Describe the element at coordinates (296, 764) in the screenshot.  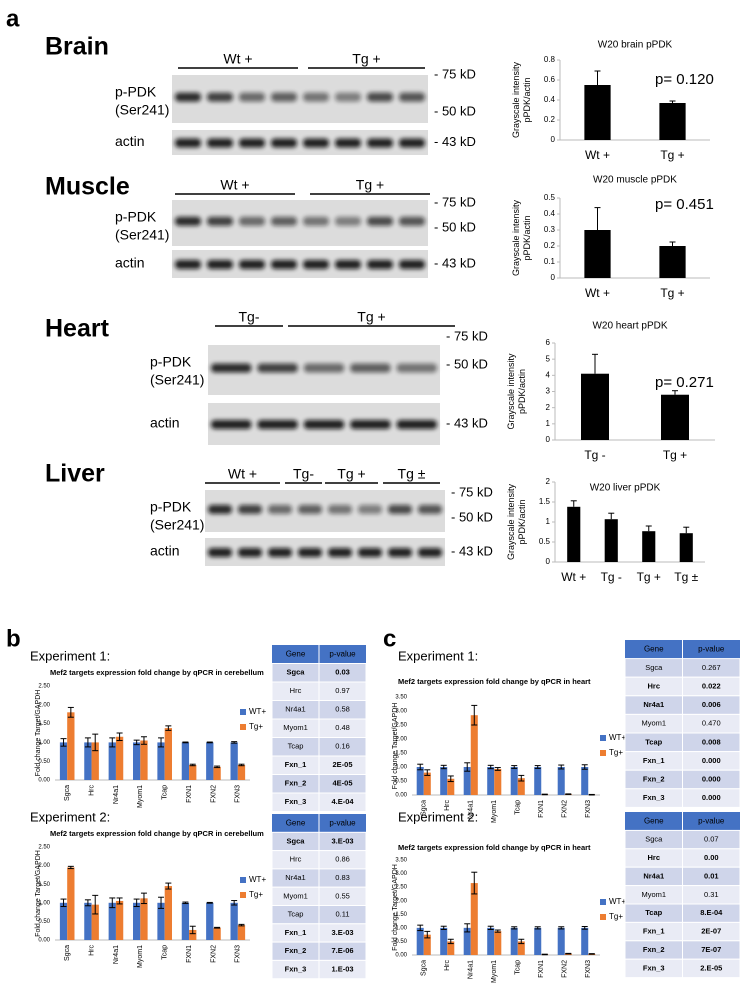
I see `table-cell: Fxn_1` at that location.